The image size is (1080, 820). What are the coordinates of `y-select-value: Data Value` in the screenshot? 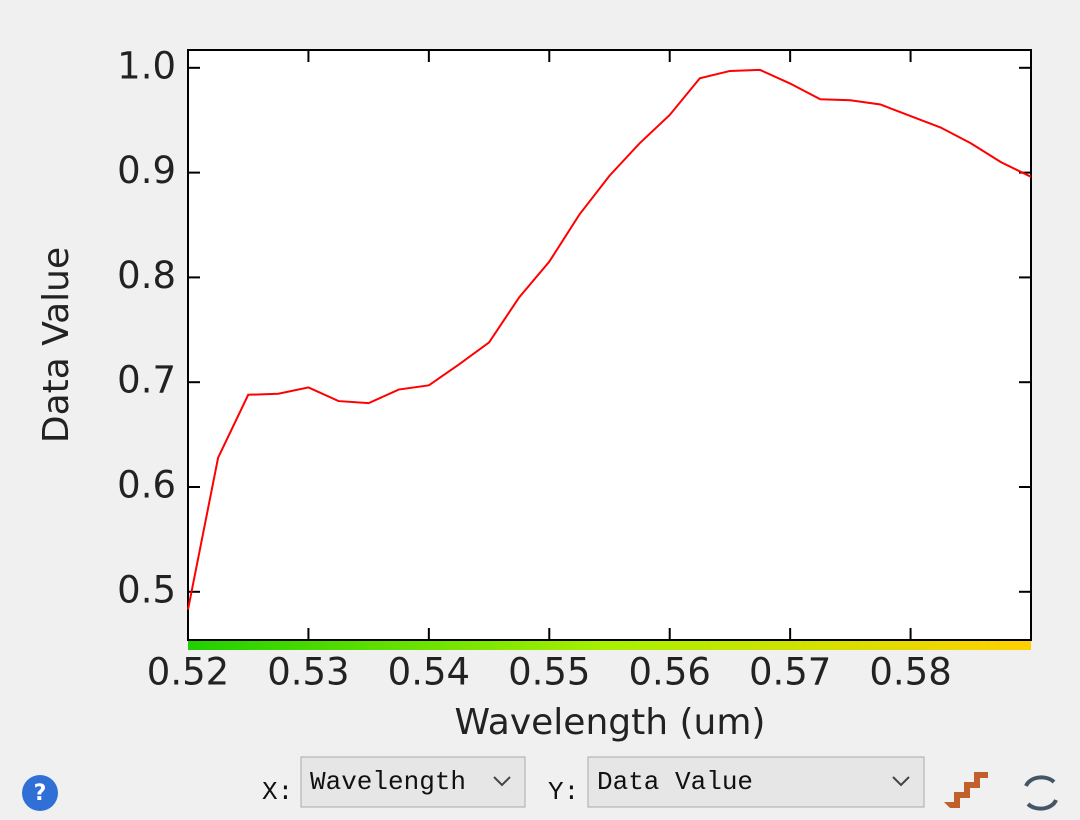 It's located at (675, 782).